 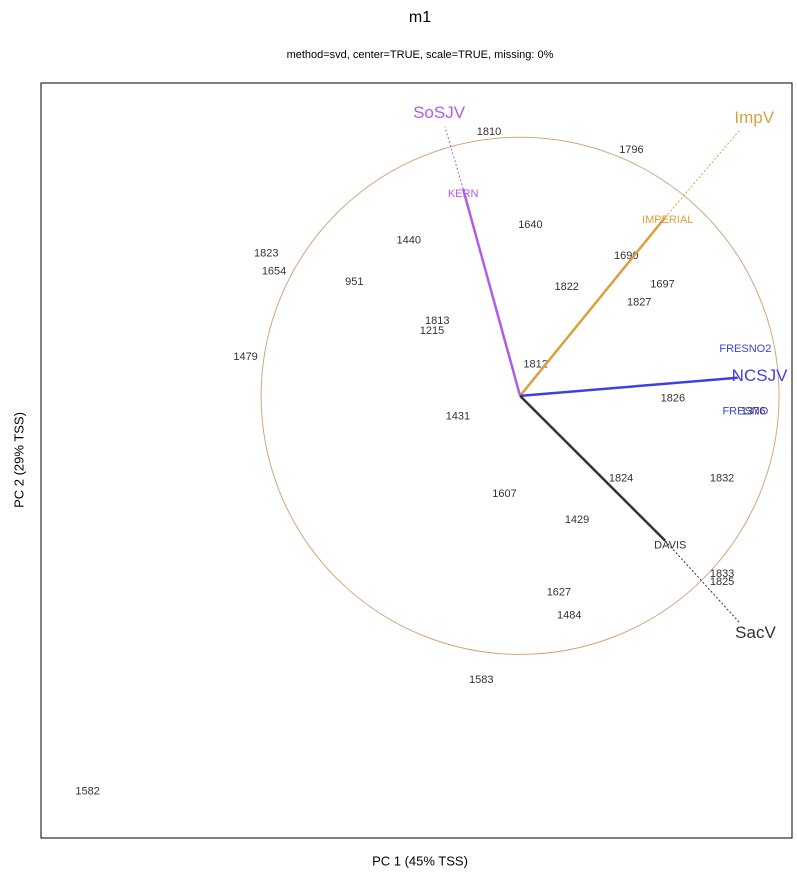 What do you see at coordinates (420, 17) in the screenshot?
I see `chart-title: m1` at bounding box center [420, 17].